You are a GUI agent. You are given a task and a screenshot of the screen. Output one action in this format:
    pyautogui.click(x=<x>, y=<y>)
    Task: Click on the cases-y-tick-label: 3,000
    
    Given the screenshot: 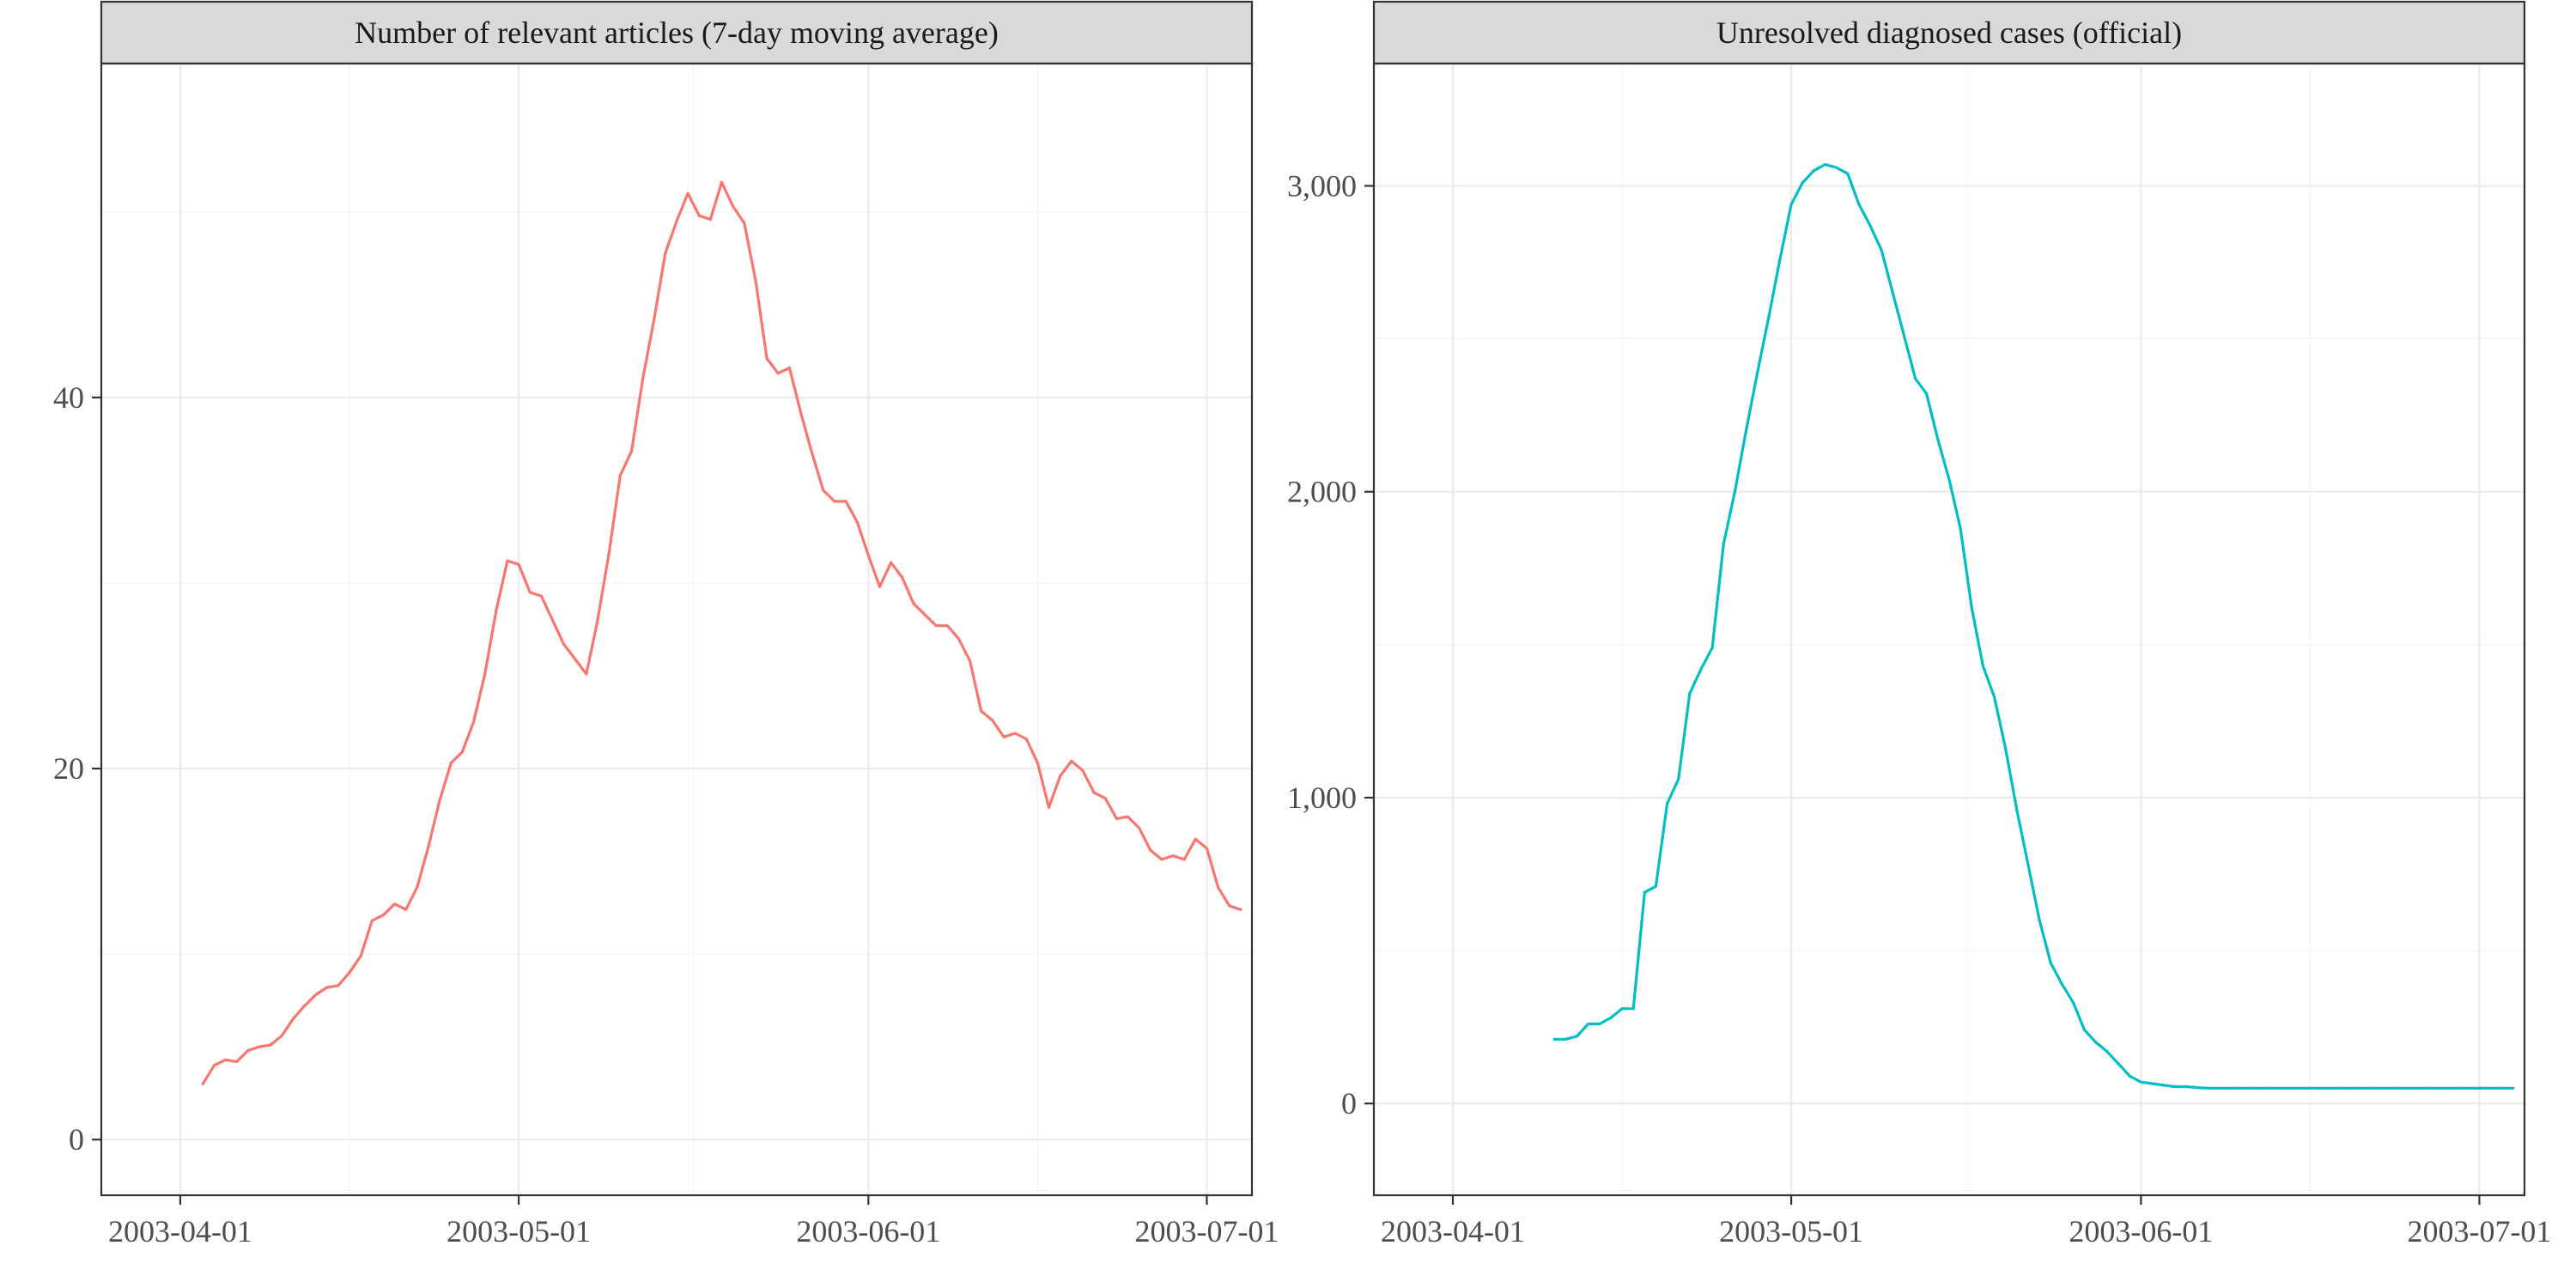 What is the action you would take?
    pyautogui.click(x=1322, y=186)
    